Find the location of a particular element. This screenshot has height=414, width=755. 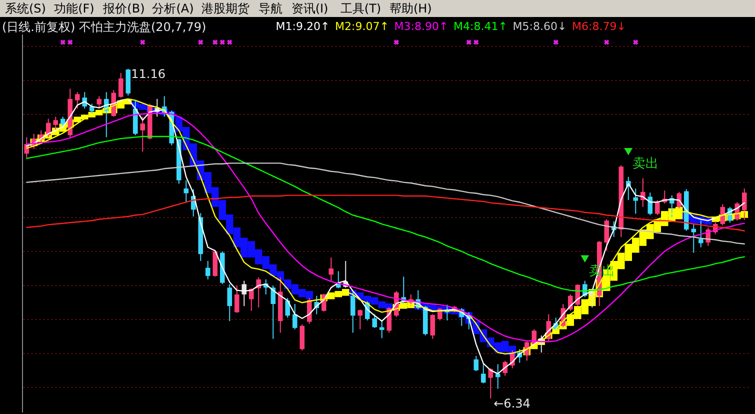

text: 卖出 is located at coordinates (645, 164).